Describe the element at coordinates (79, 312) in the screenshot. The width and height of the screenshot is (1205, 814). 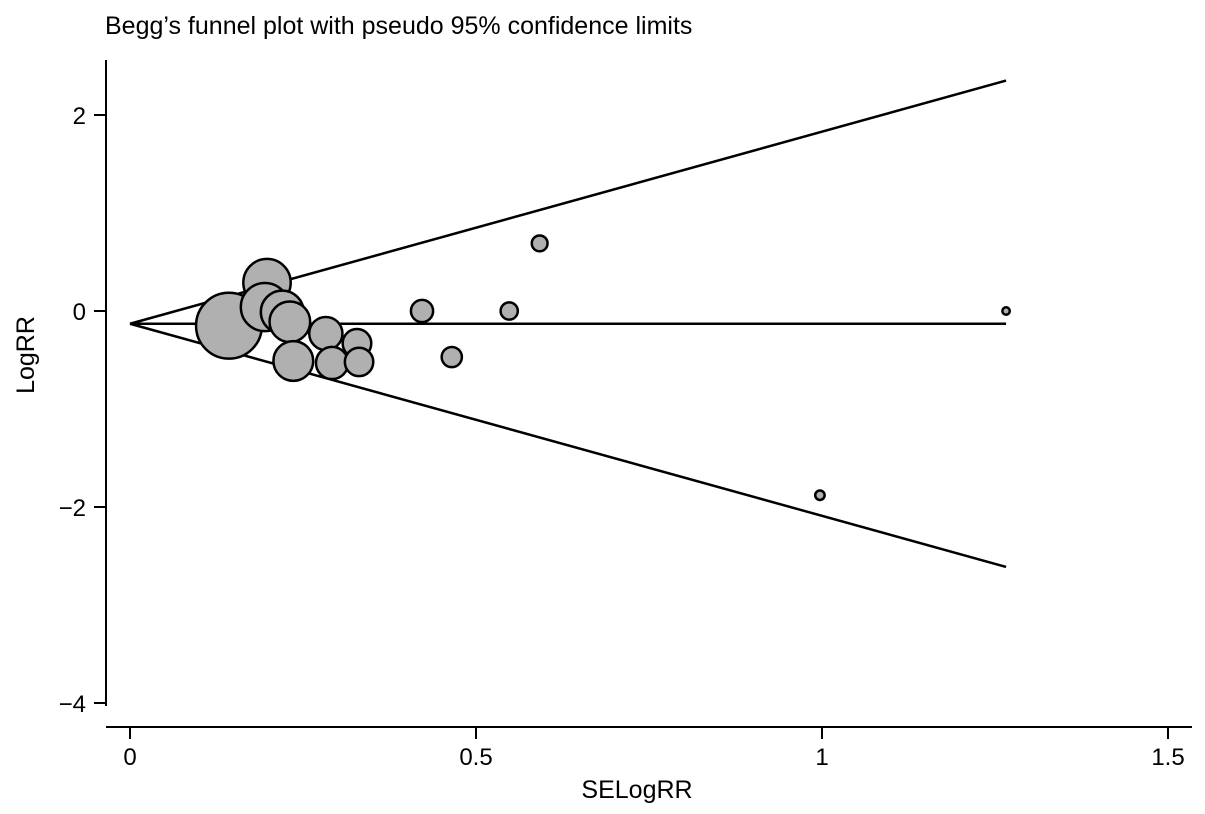
I see `y-tick-label: 0` at that location.